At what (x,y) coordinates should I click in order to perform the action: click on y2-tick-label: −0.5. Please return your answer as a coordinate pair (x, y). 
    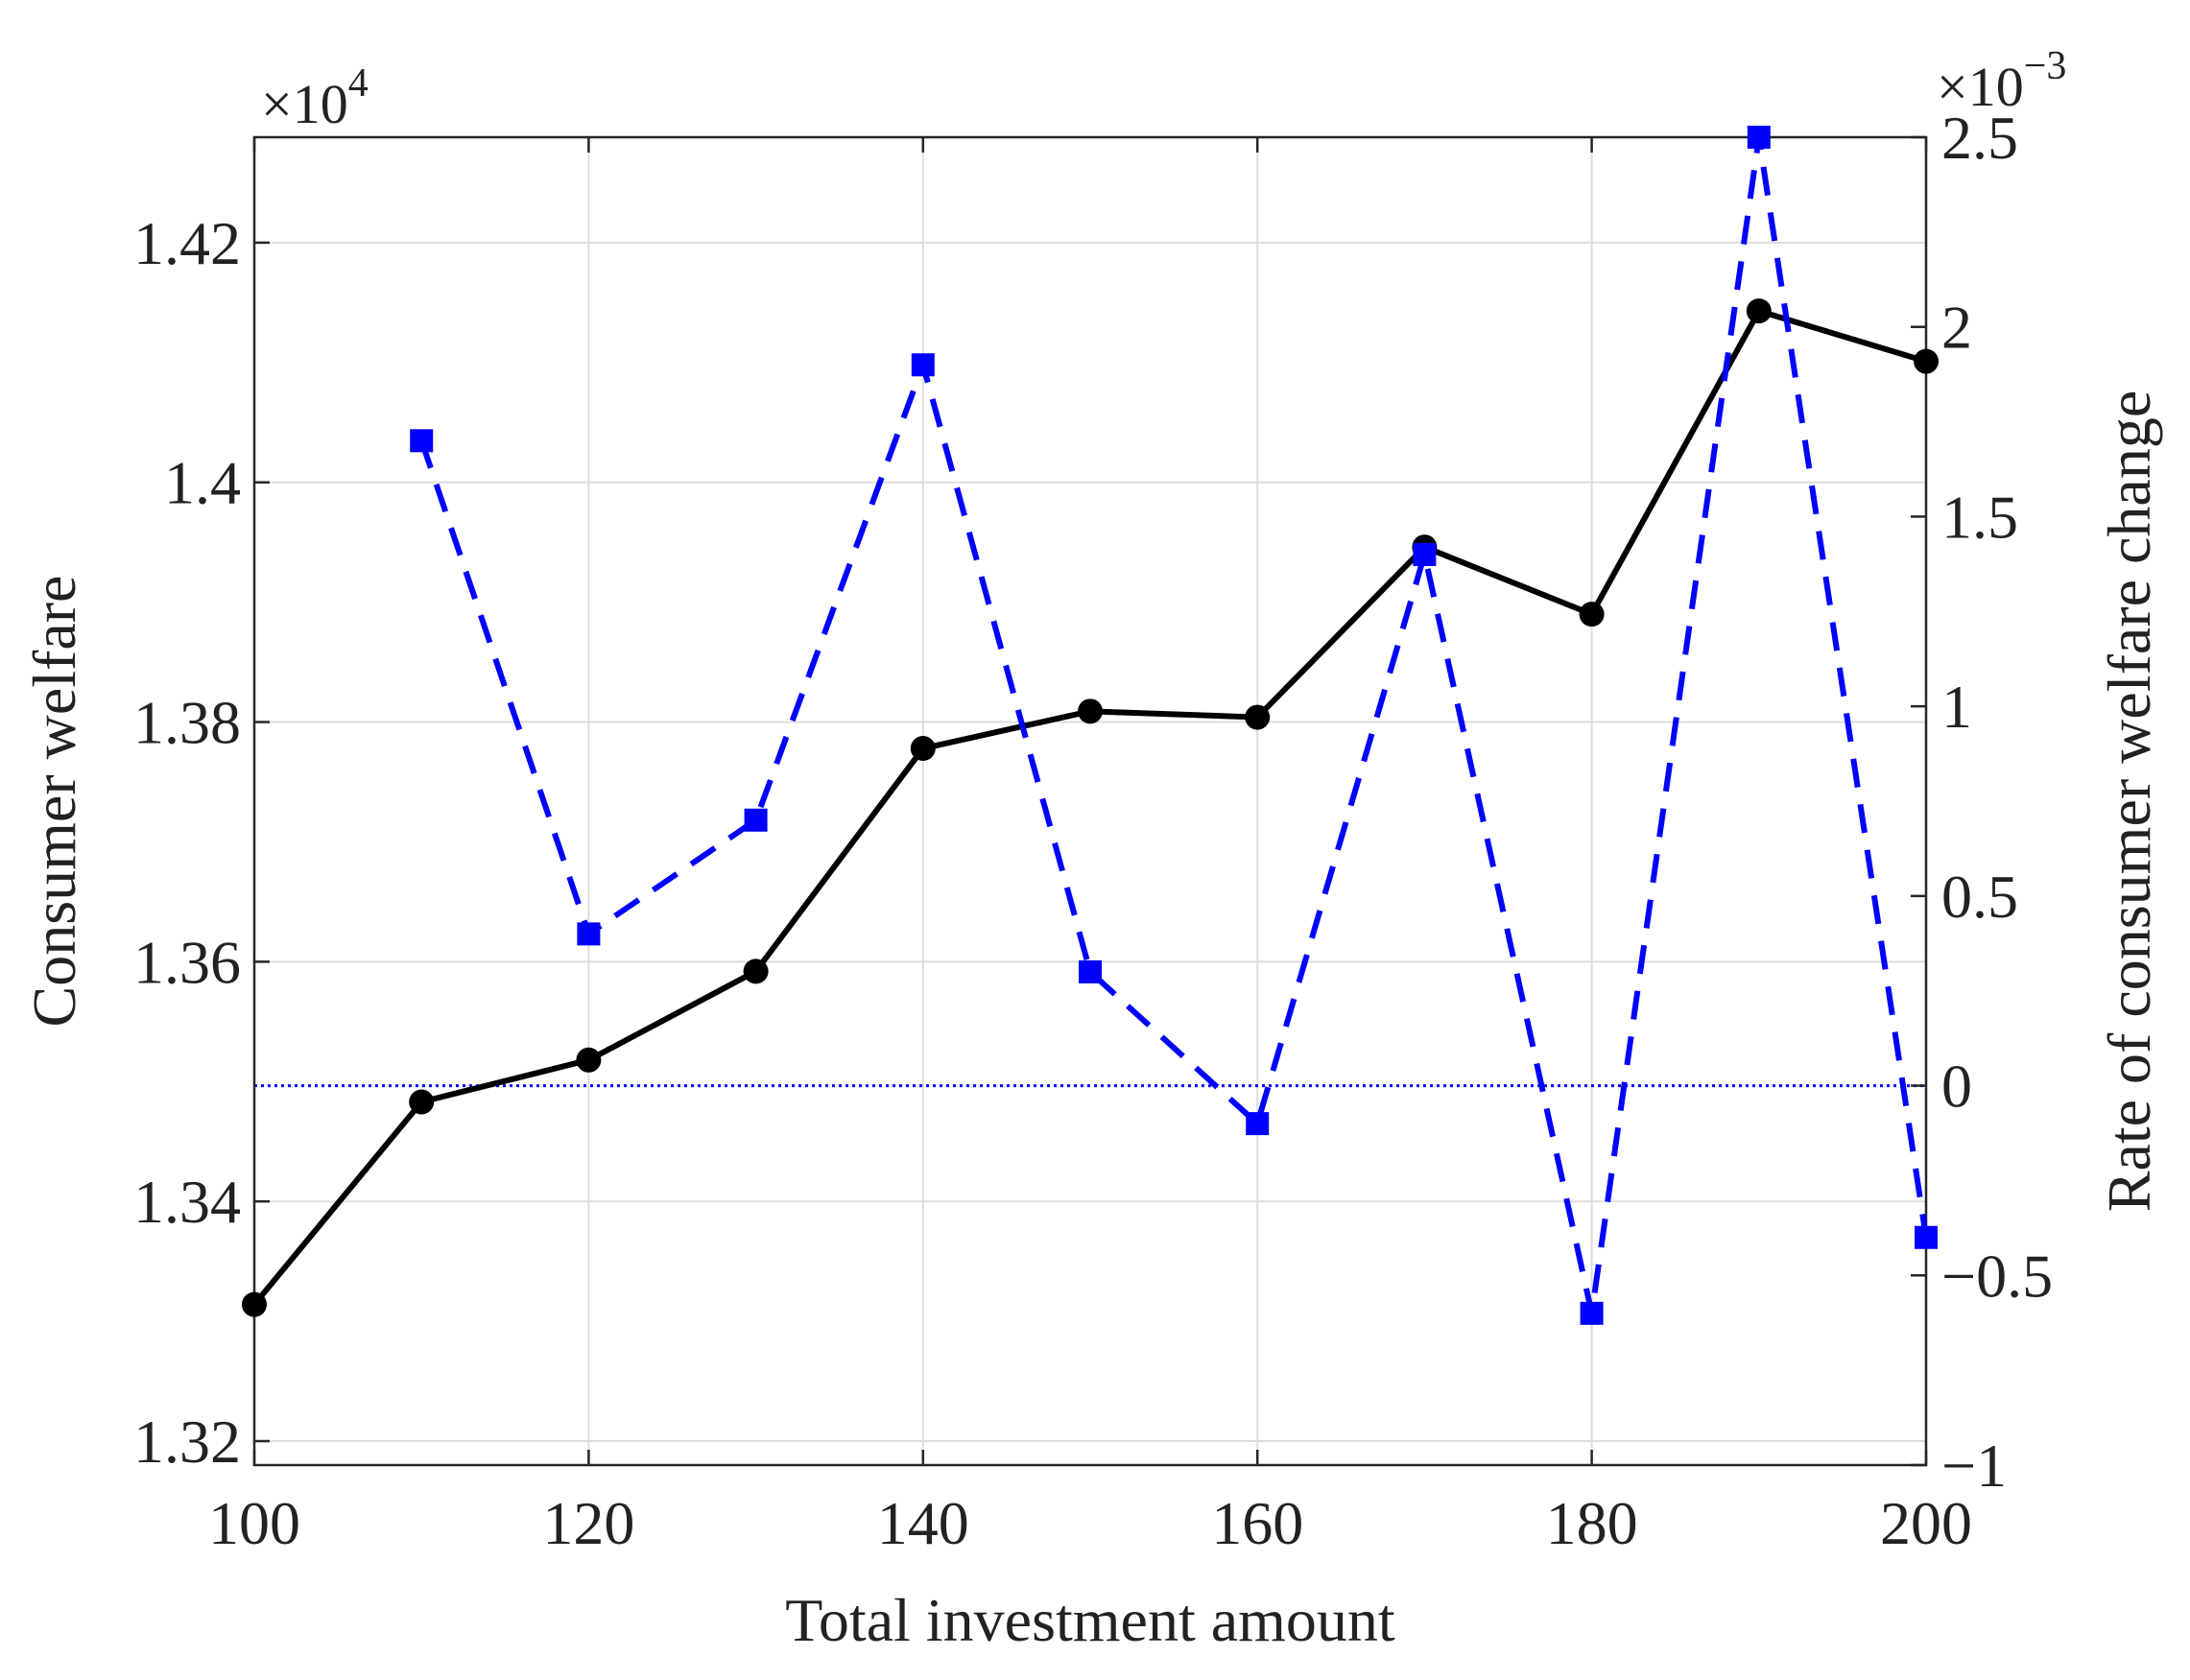
    Looking at the image, I should click on (1997, 1276).